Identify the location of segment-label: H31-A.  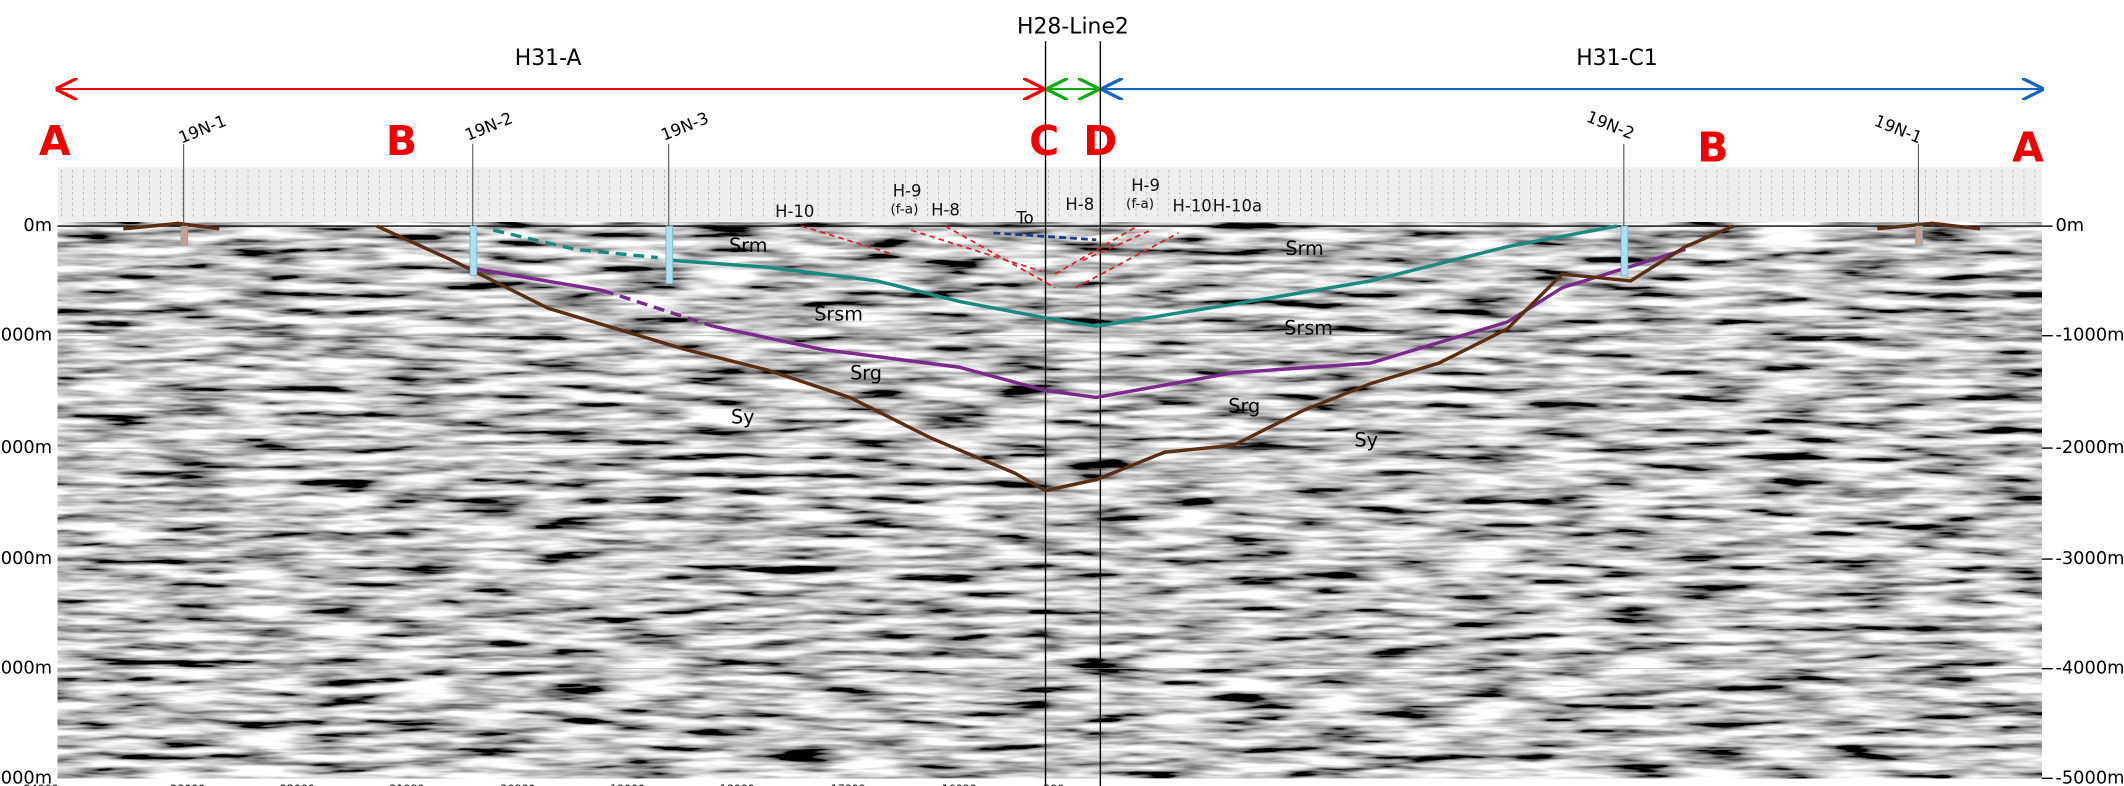
(548, 58).